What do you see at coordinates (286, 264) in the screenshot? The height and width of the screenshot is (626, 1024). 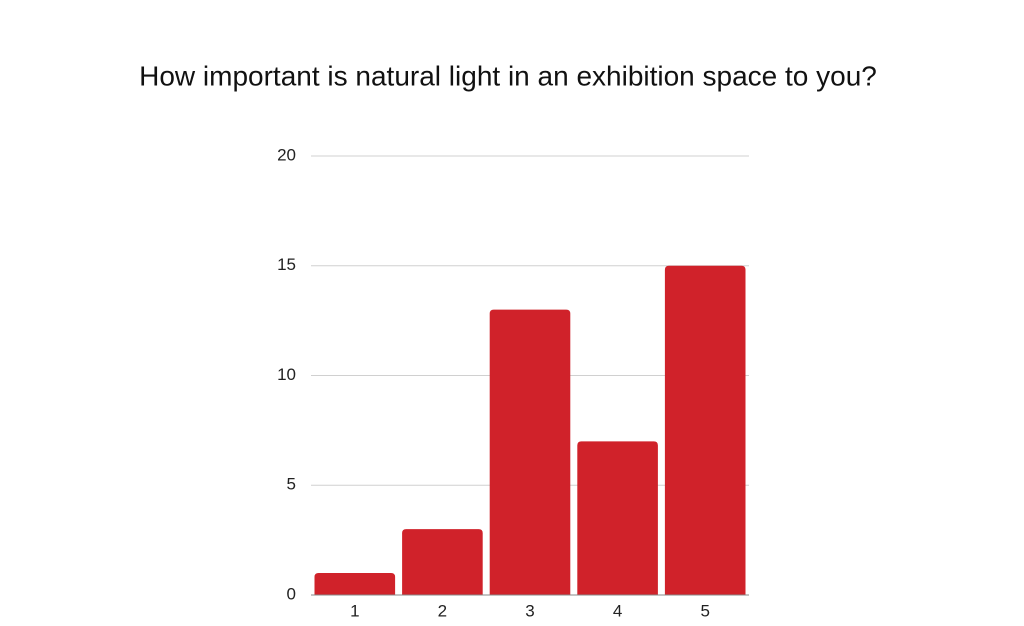 I see `y-tick-label: 15` at bounding box center [286, 264].